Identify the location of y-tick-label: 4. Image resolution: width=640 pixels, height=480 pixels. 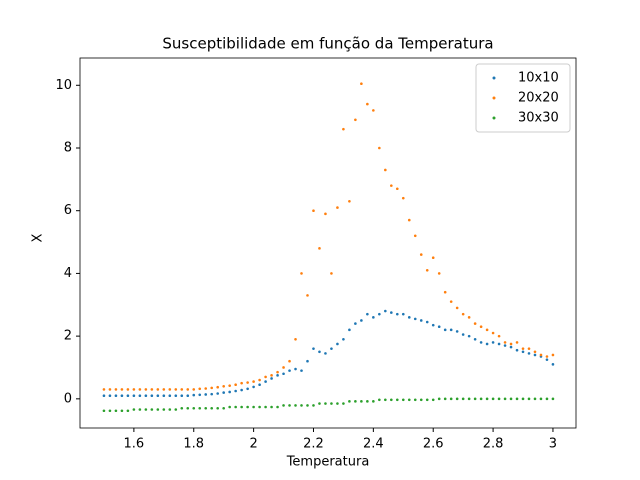
(68, 273).